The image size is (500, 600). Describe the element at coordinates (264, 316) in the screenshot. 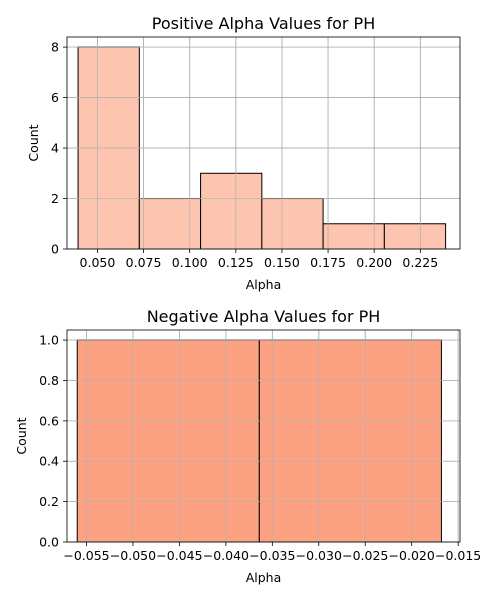

I see `chart-title: Negative Alpha Values for PH` at that location.